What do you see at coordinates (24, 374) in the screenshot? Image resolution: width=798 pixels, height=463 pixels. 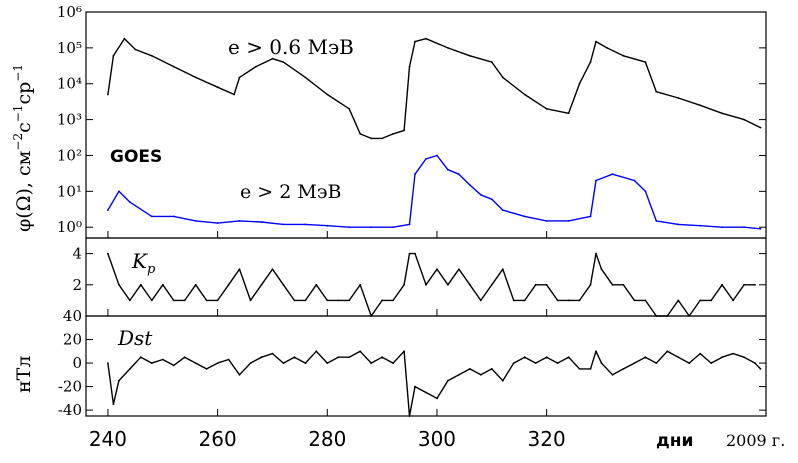 I see `y-axis-title-dst: нТл` at bounding box center [24, 374].